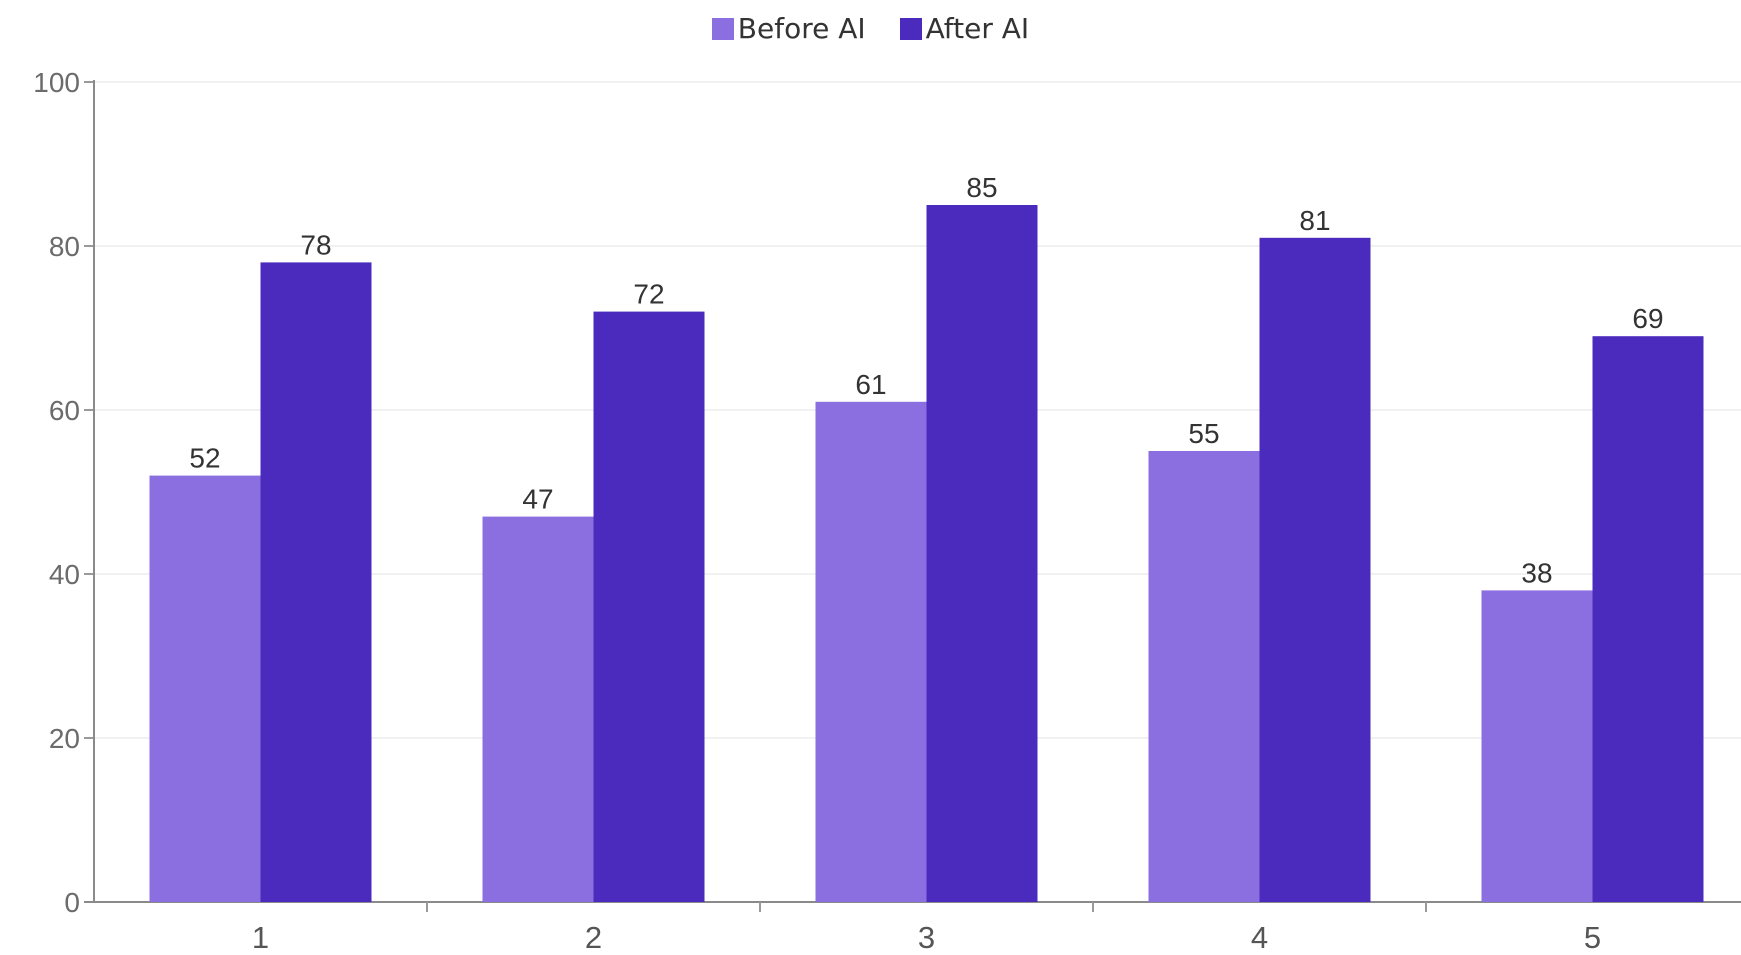 This screenshot has height=955, width=1741. Describe the element at coordinates (537, 499) in the screenshot. I see `data-label-before-ai: 47` at that location.